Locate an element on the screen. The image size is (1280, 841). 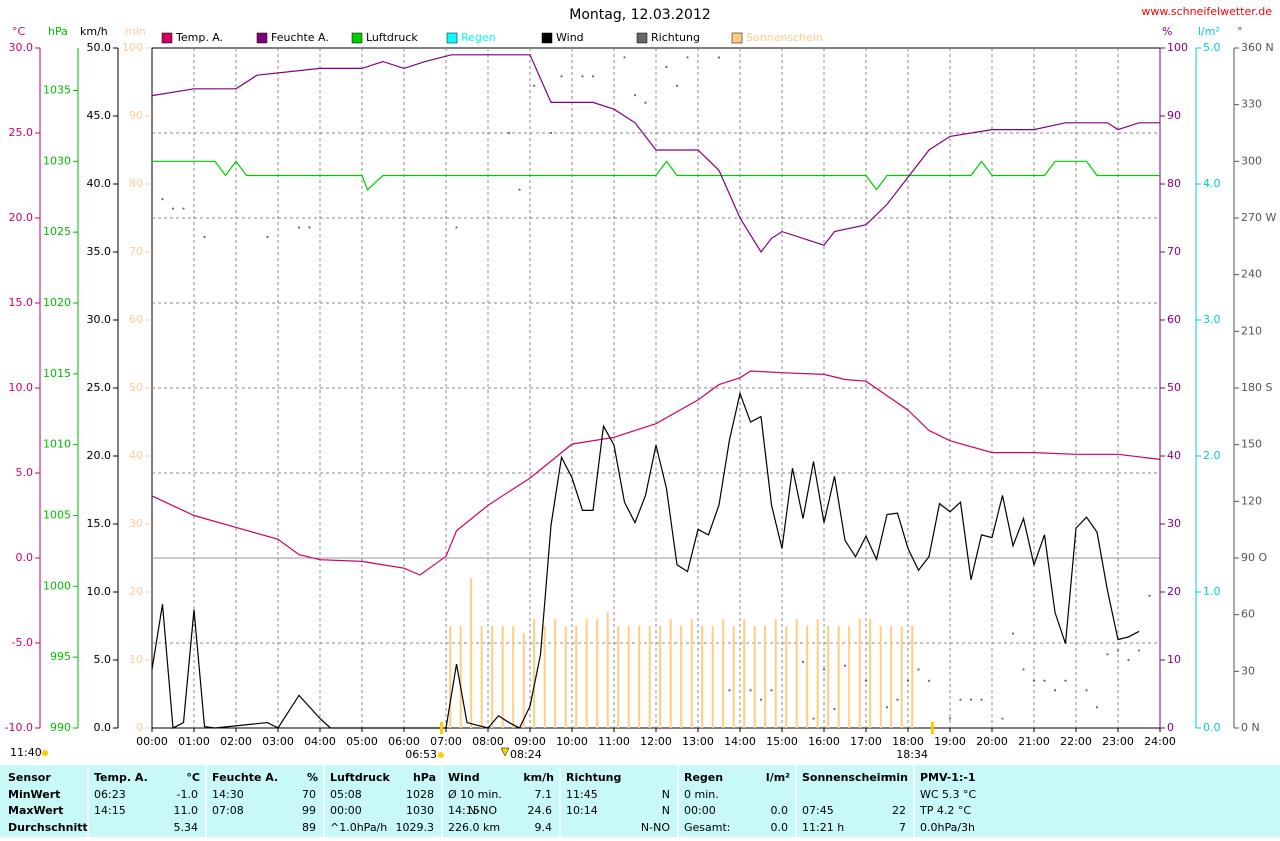
table-header: PMV-1:-1 is located at coordinates (948, 777).